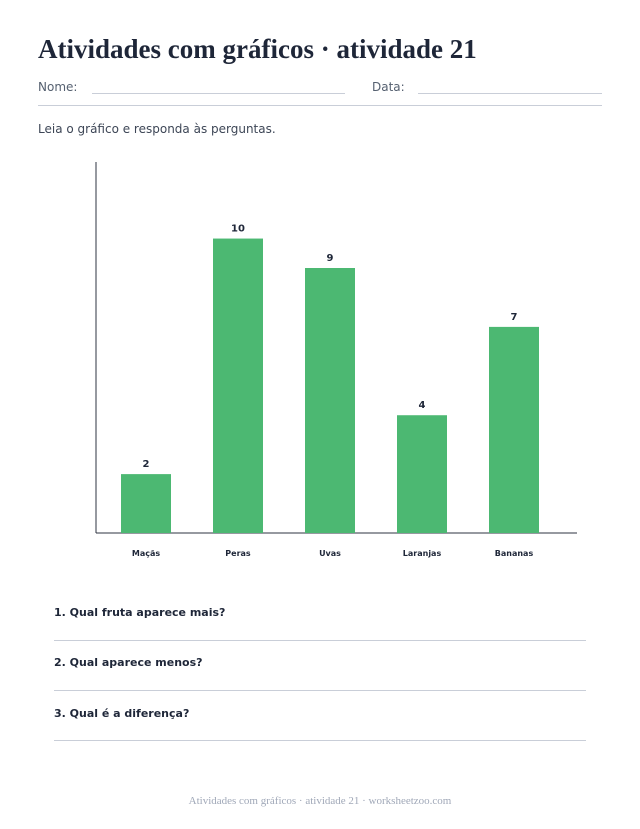 This screenshot has height=829, width=640. Describe the element at coordinates (514, 553) in the screenshot. I see `category-label-4: Bananas` at that location.